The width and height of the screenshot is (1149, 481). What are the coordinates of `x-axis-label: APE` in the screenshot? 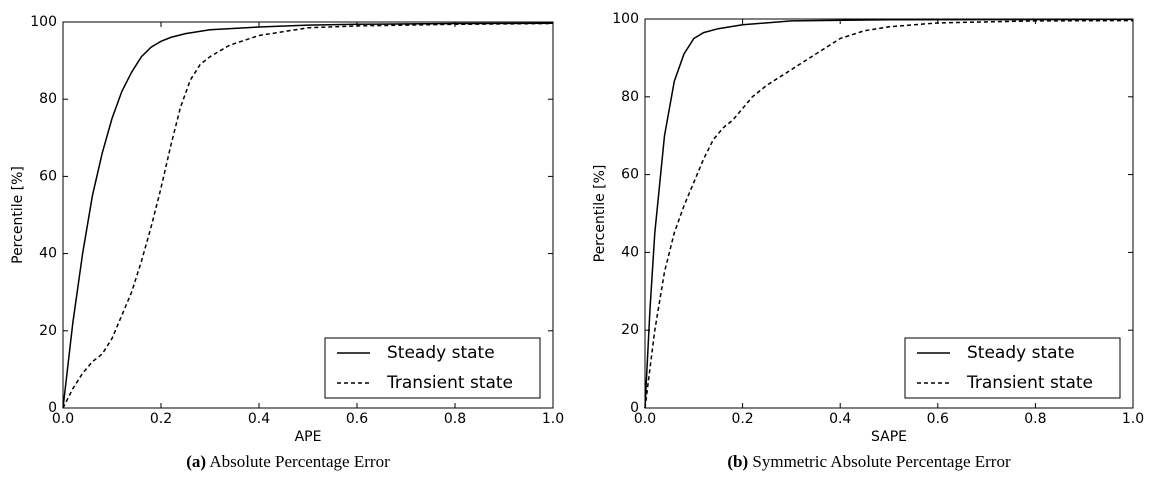 It's located at (308, 437).